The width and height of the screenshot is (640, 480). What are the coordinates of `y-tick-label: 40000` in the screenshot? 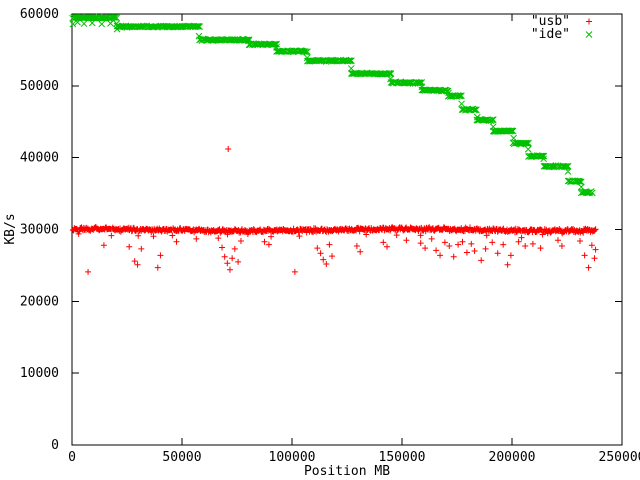 It's located at (39, 158).